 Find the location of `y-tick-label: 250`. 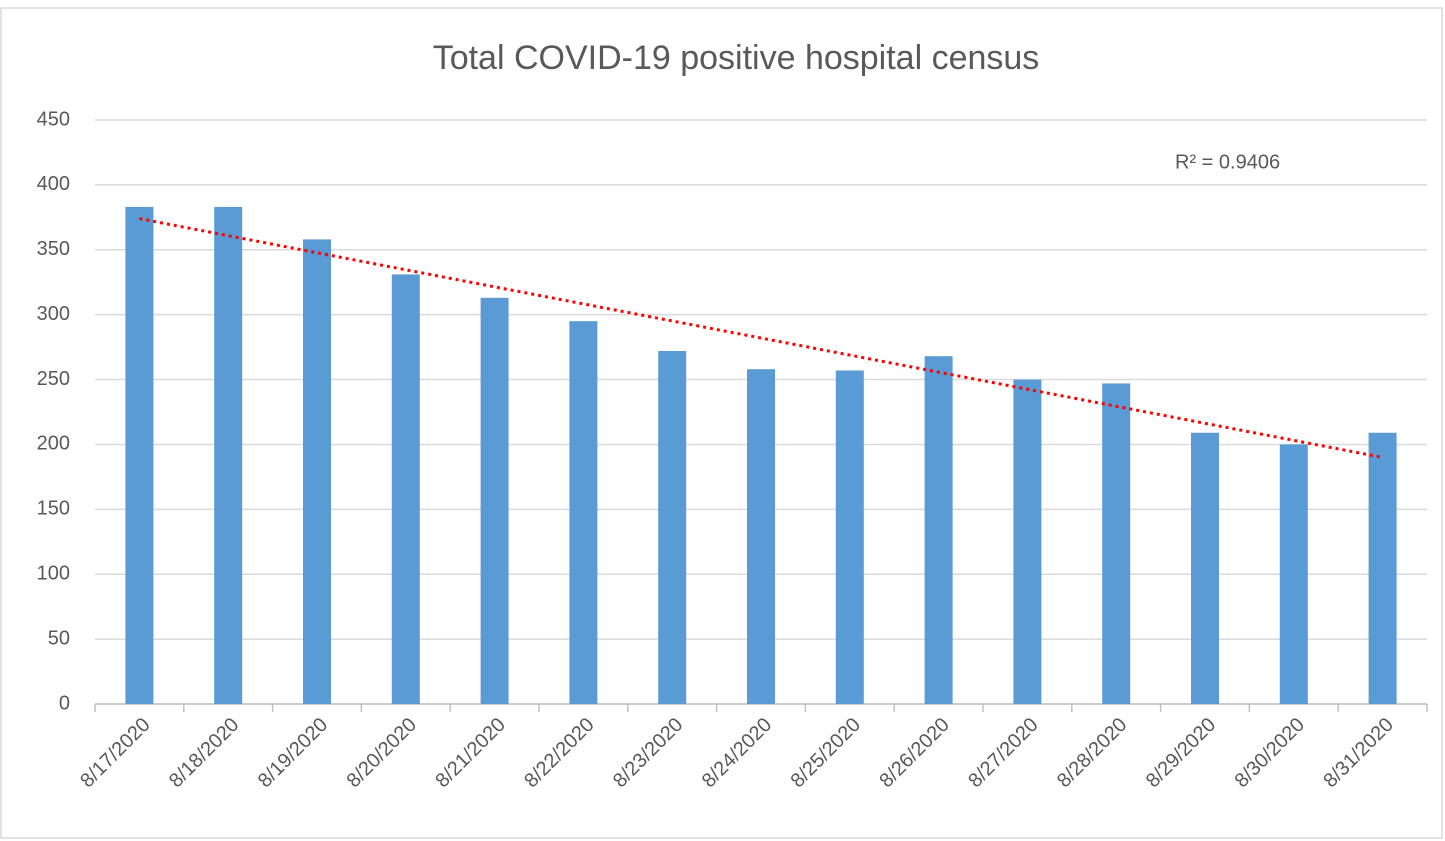

y-tick-label: 250 is located at coordinates (53, 379).